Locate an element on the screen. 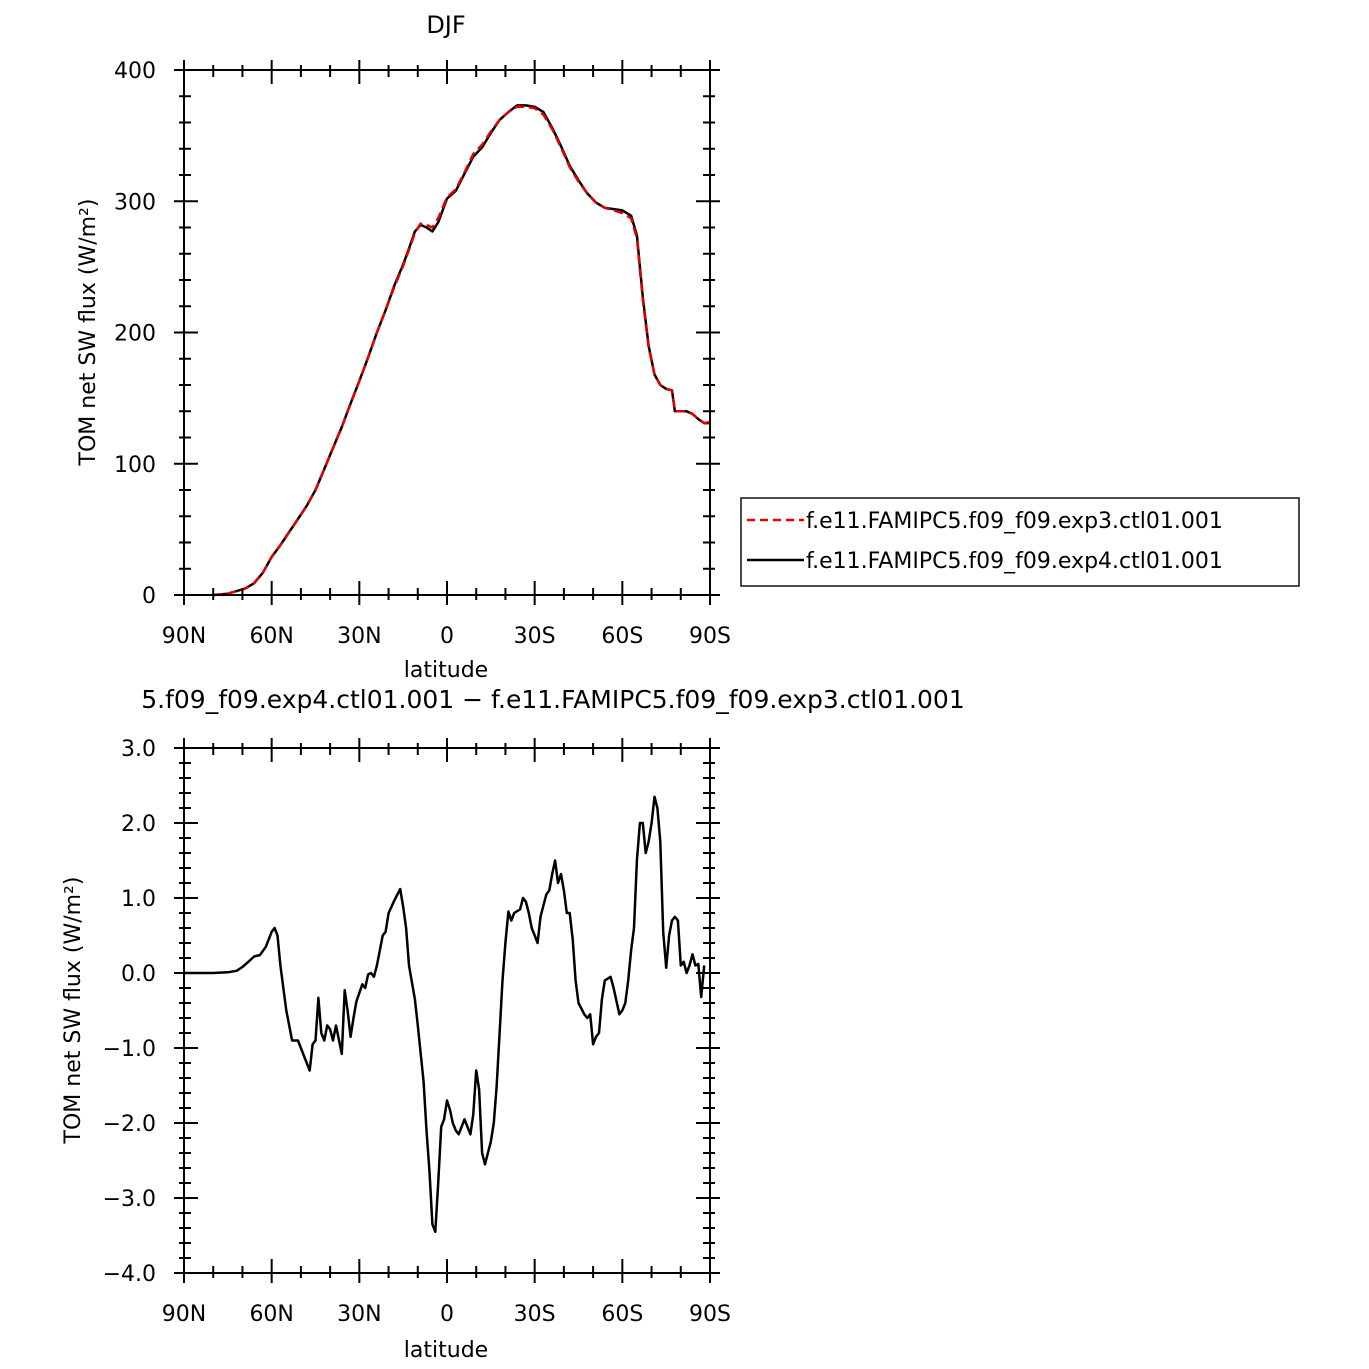  bottom-x-tick-label: 0 is located at coordinates (447, 1314).